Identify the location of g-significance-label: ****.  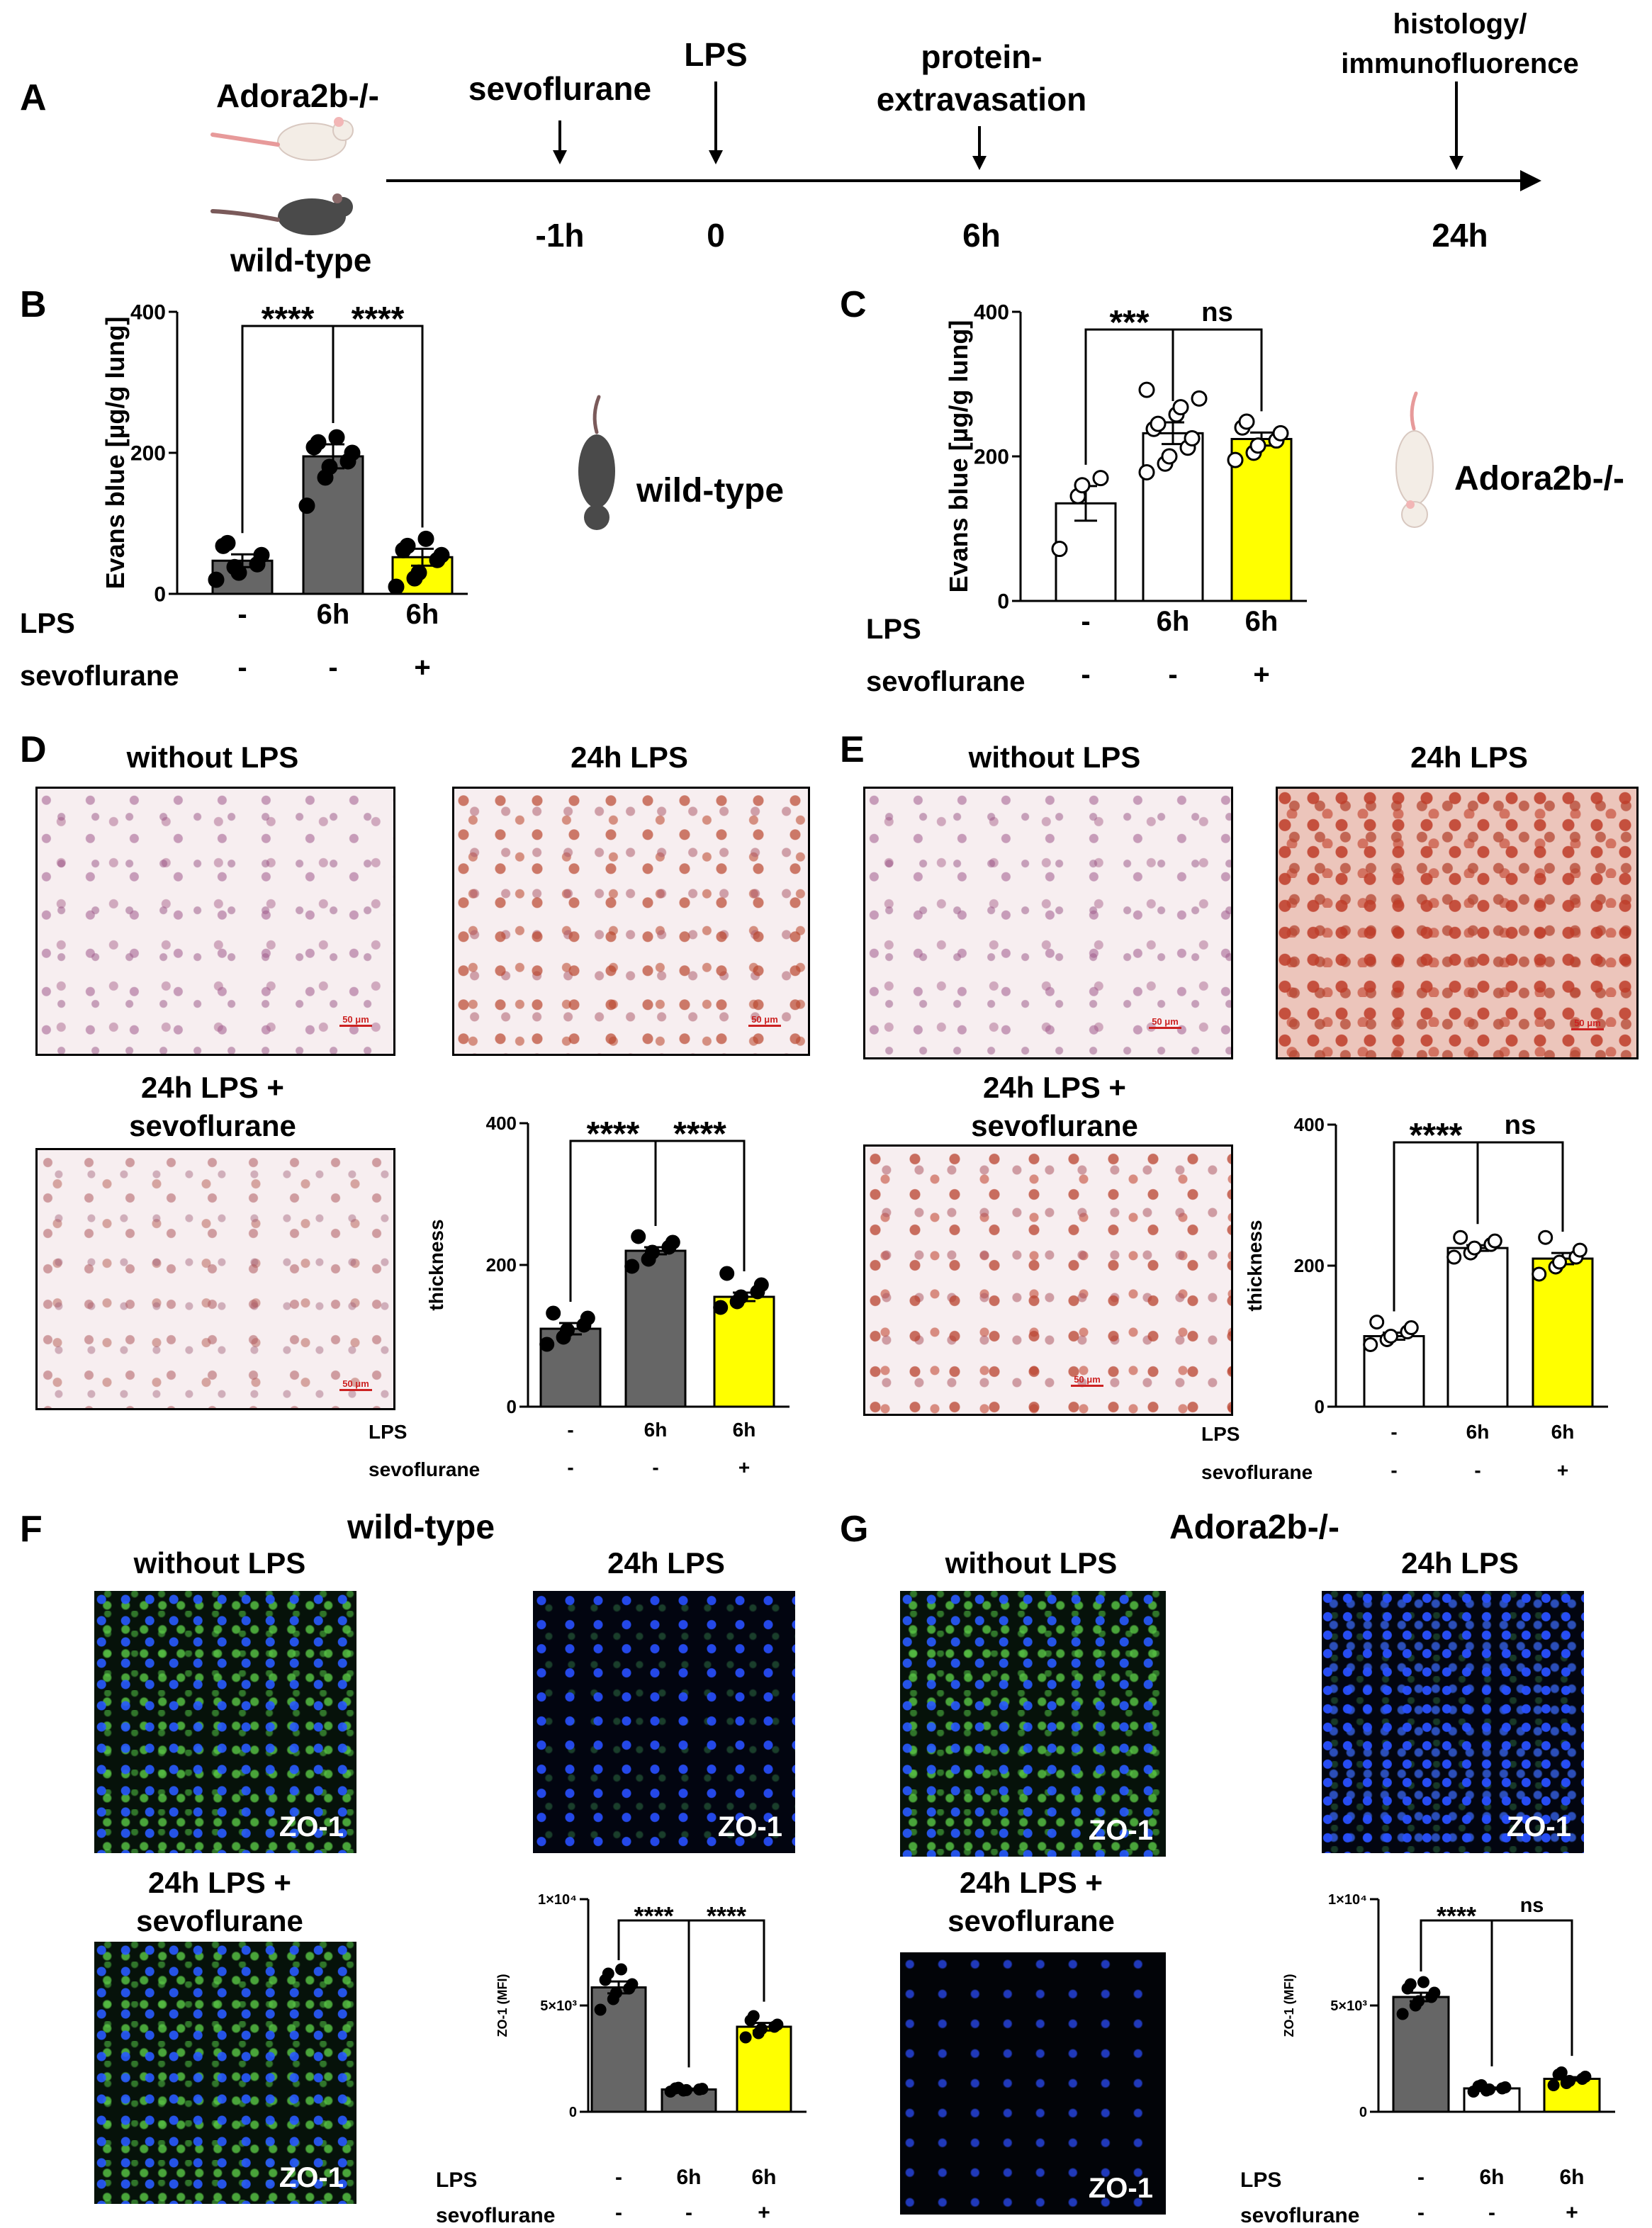
(1456, 1915).